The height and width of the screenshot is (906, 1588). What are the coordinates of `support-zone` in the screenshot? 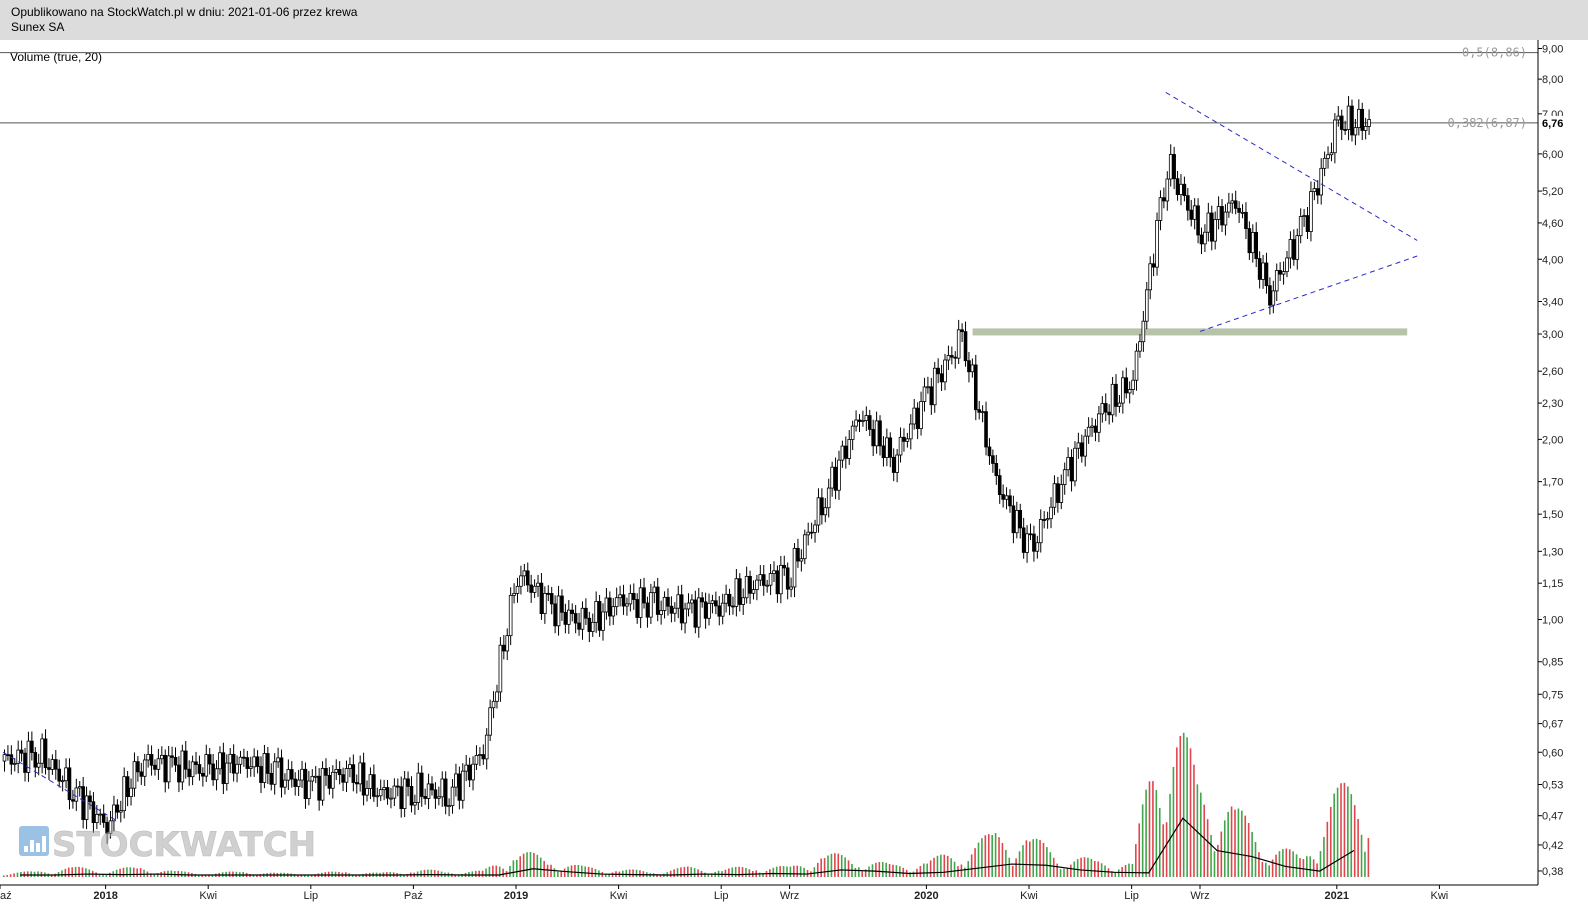 It's located at (1190, 332).